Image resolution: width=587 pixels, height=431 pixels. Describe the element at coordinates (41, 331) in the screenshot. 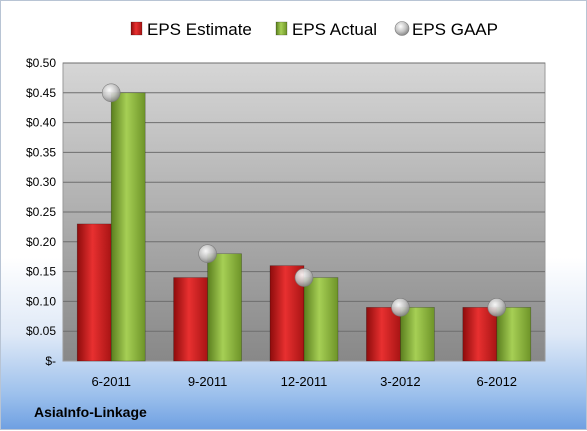

I see `y-tick-label: $0.05` at that location.